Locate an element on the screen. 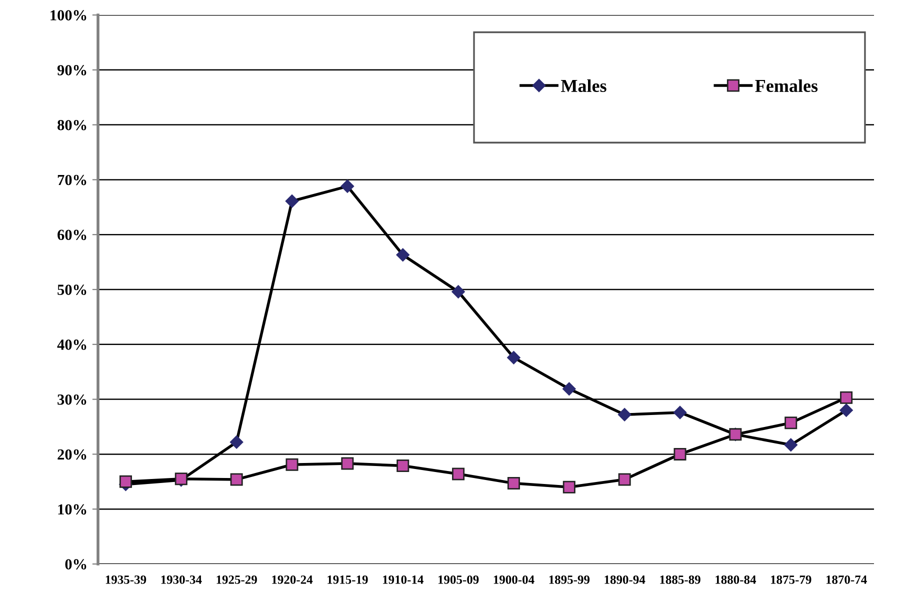 The width and height of the screenshot is (901, 605). x-tick-label: 1890-94 is located at coordinates (625, 579).